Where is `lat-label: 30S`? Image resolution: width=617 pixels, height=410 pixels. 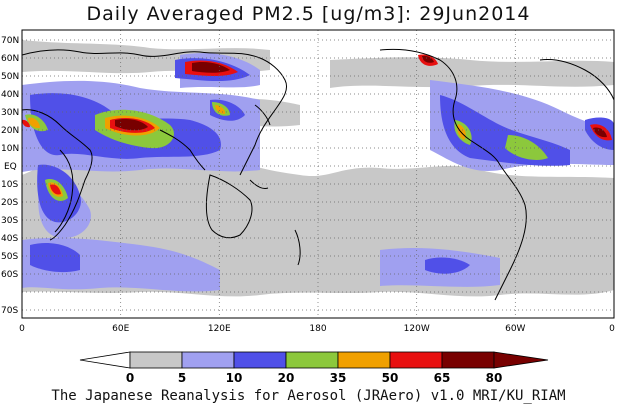 lat-label: 30S is located at coordinates (9, 221).